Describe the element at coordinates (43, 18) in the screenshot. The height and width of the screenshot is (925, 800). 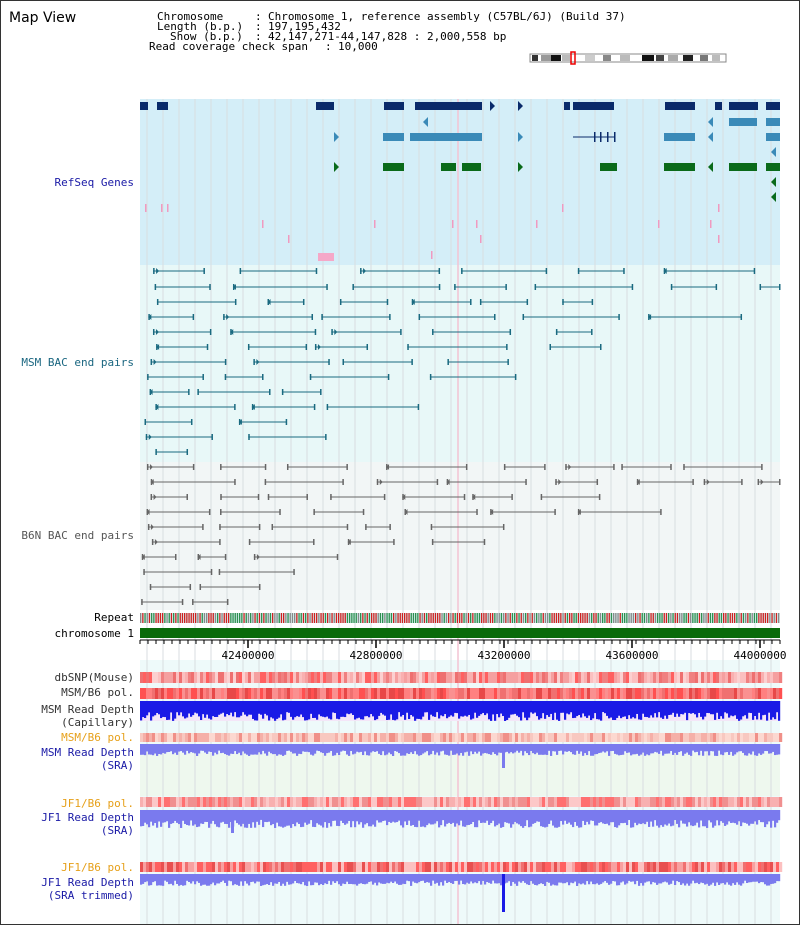
I see `page-title: Map View` at that location.